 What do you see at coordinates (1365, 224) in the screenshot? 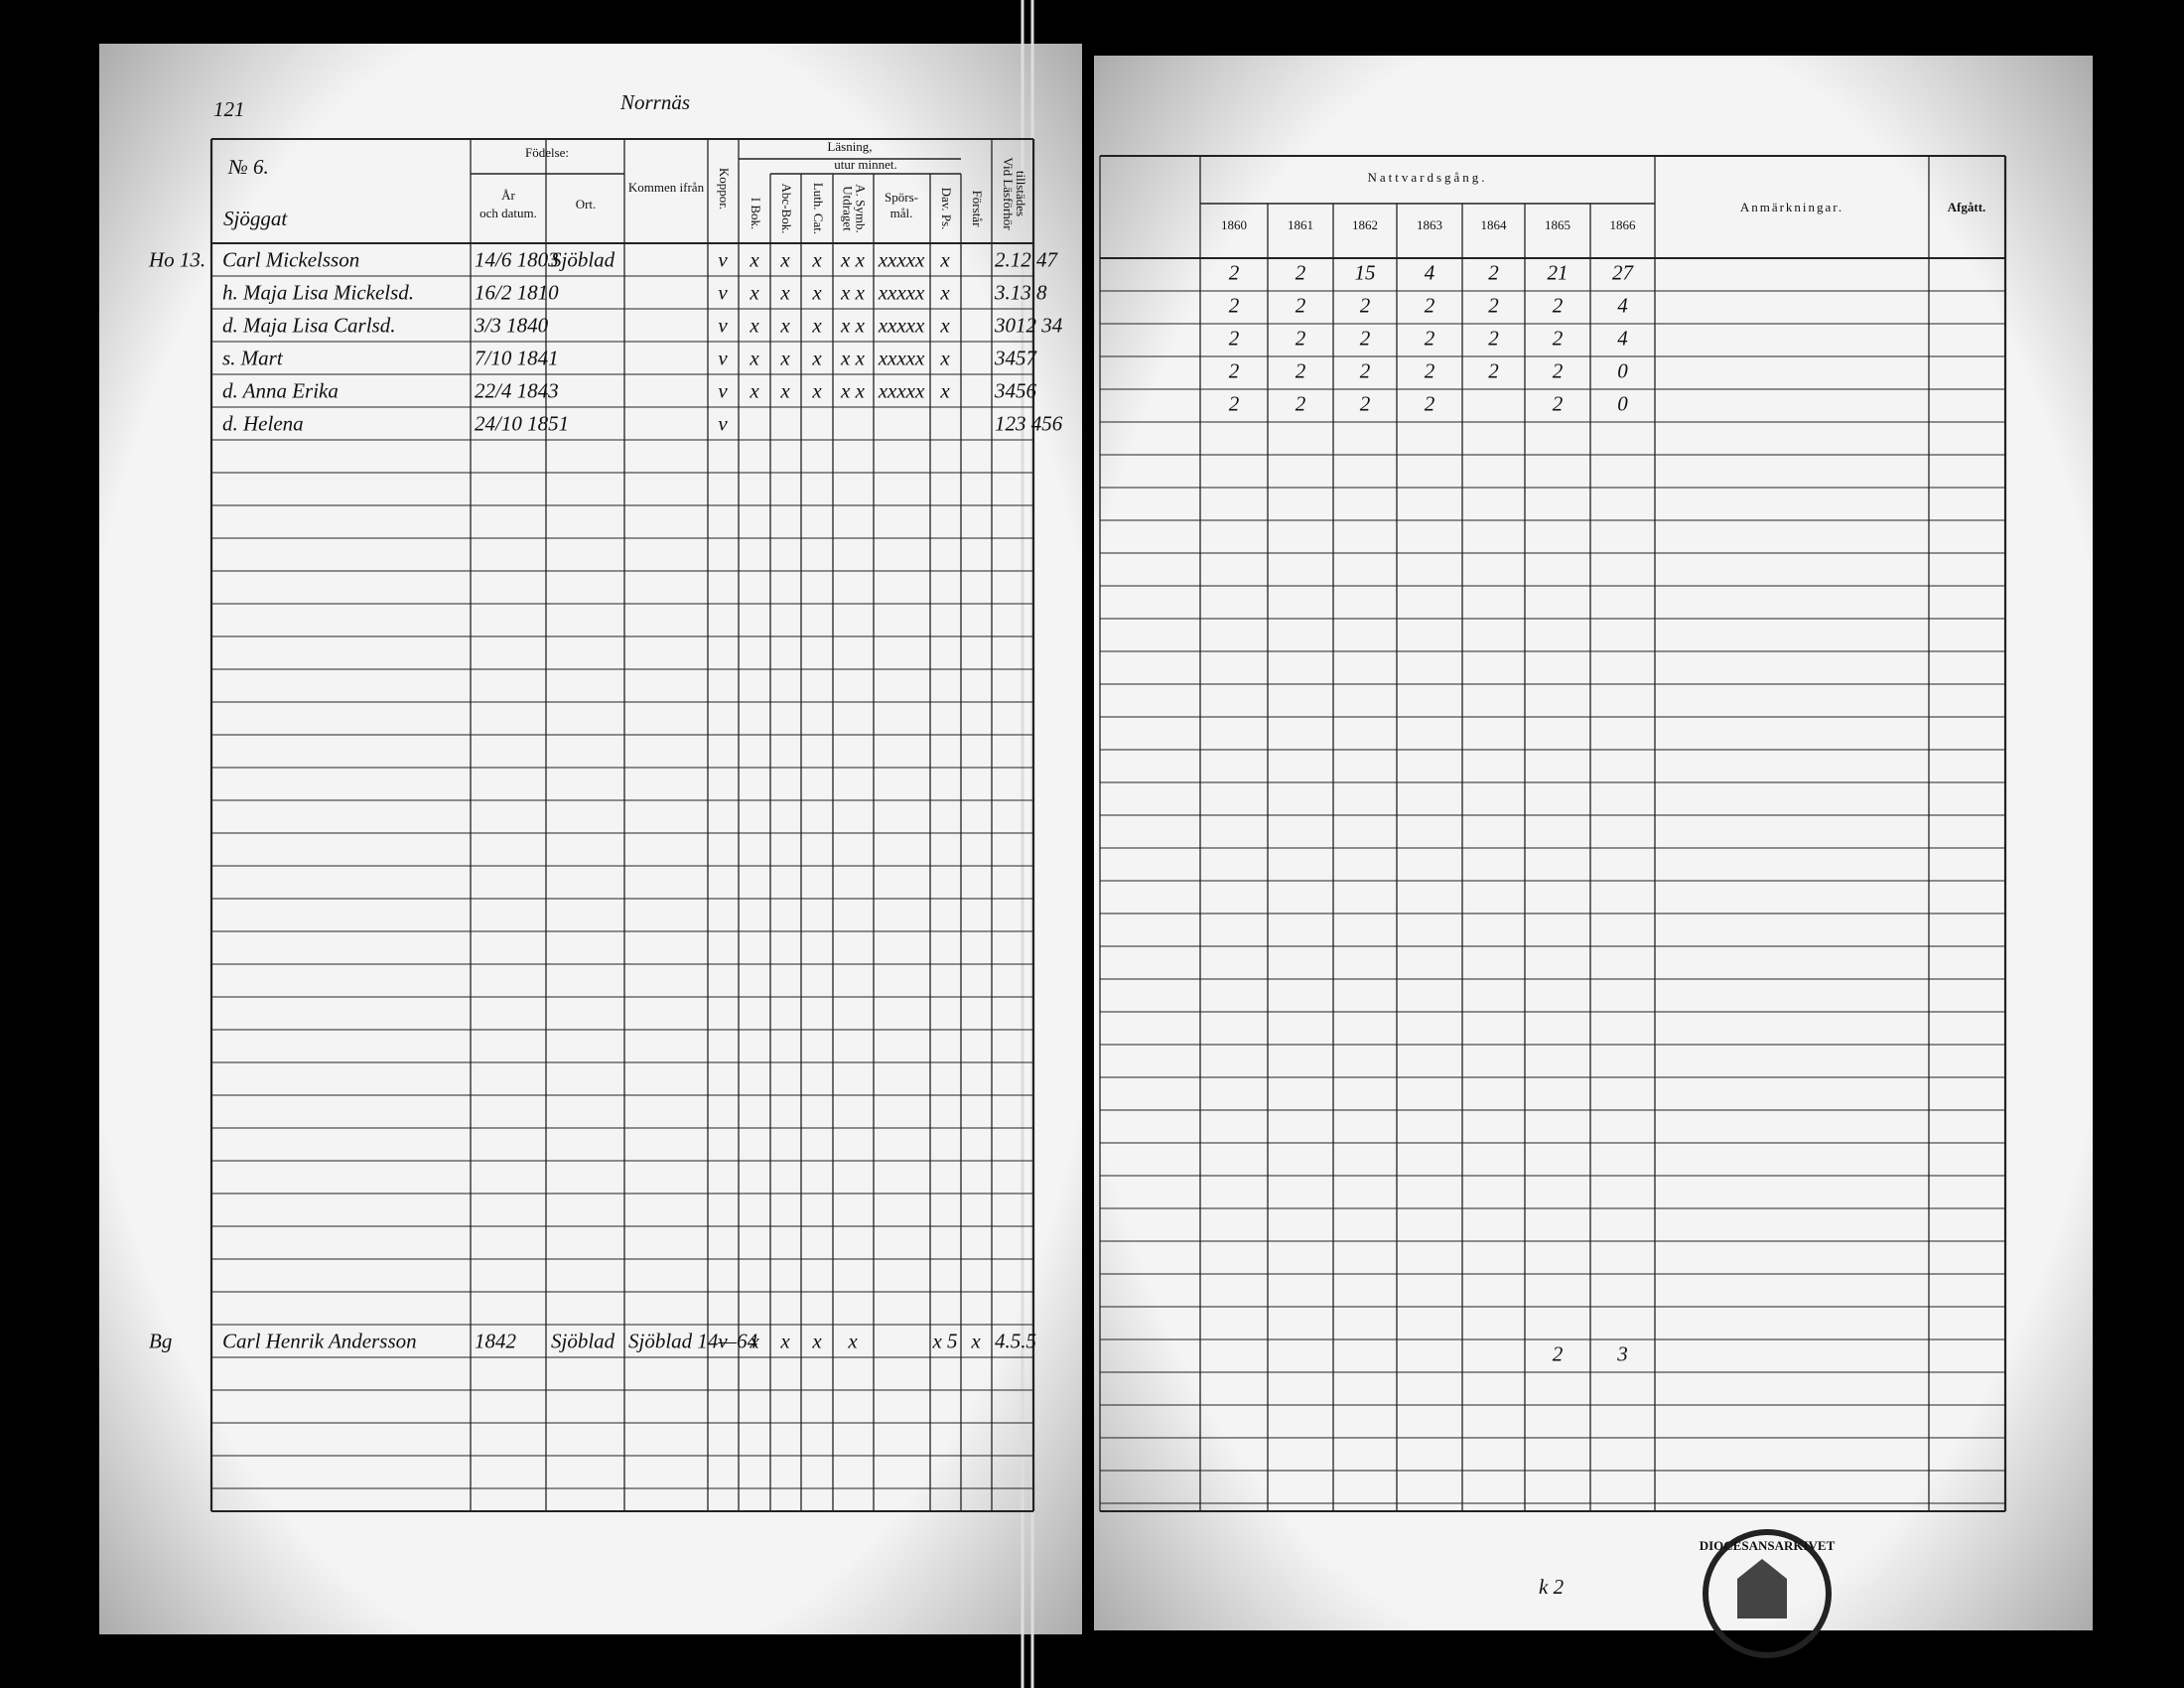
I see `header-year: 1862` at bounding box center [1365, 224].